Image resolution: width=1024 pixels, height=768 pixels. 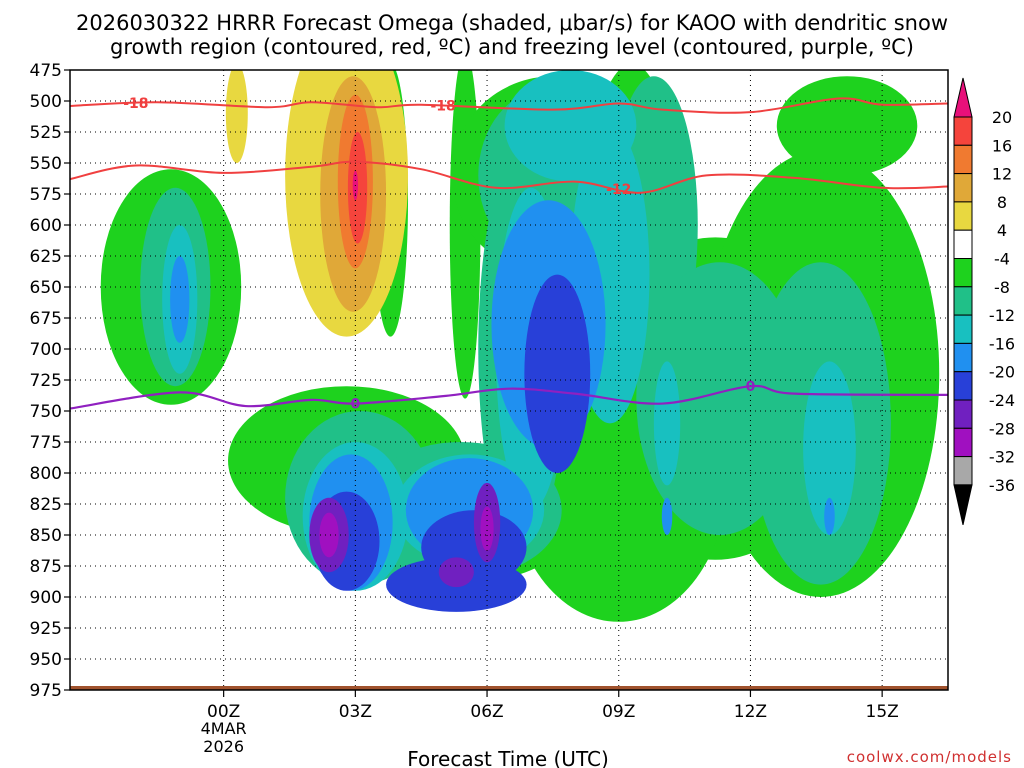 I want to click on x-tick-label-06Z: 06Z, so click(x=486, y=712).